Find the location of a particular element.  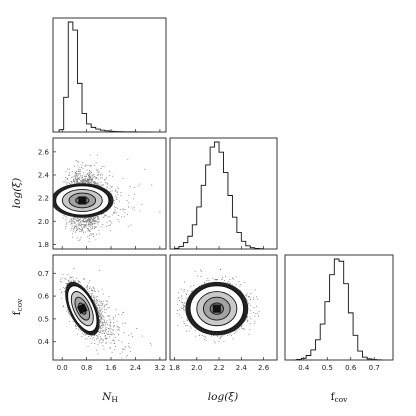

x-tick-label: 0.5 is located at coordinates (327, 368).